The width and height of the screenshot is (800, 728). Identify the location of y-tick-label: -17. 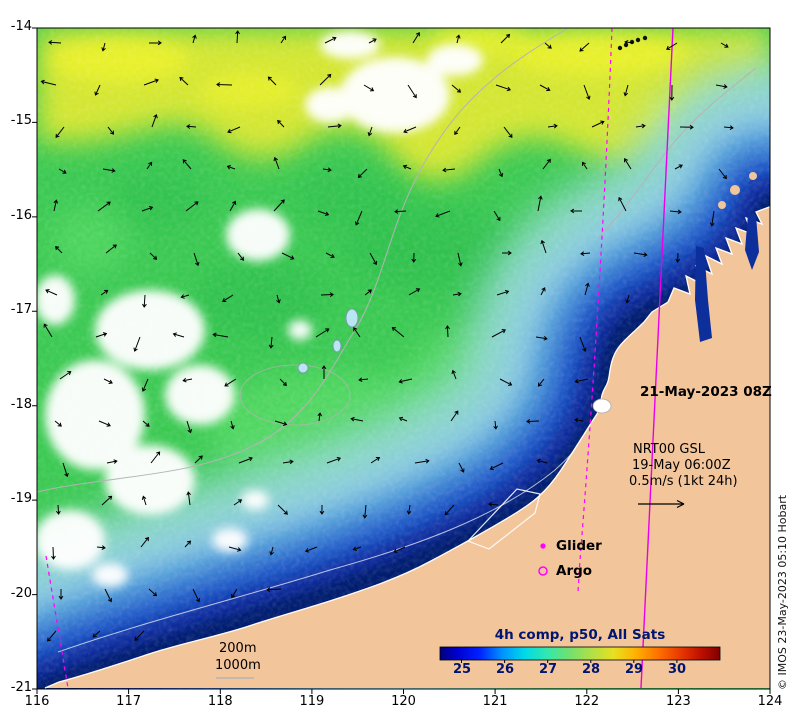
(21, 309).